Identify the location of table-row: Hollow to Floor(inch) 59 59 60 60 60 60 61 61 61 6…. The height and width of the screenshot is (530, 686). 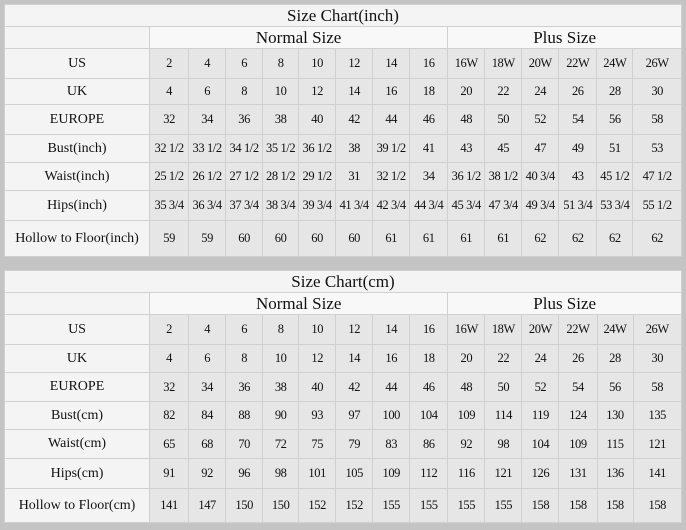
(342, 238).